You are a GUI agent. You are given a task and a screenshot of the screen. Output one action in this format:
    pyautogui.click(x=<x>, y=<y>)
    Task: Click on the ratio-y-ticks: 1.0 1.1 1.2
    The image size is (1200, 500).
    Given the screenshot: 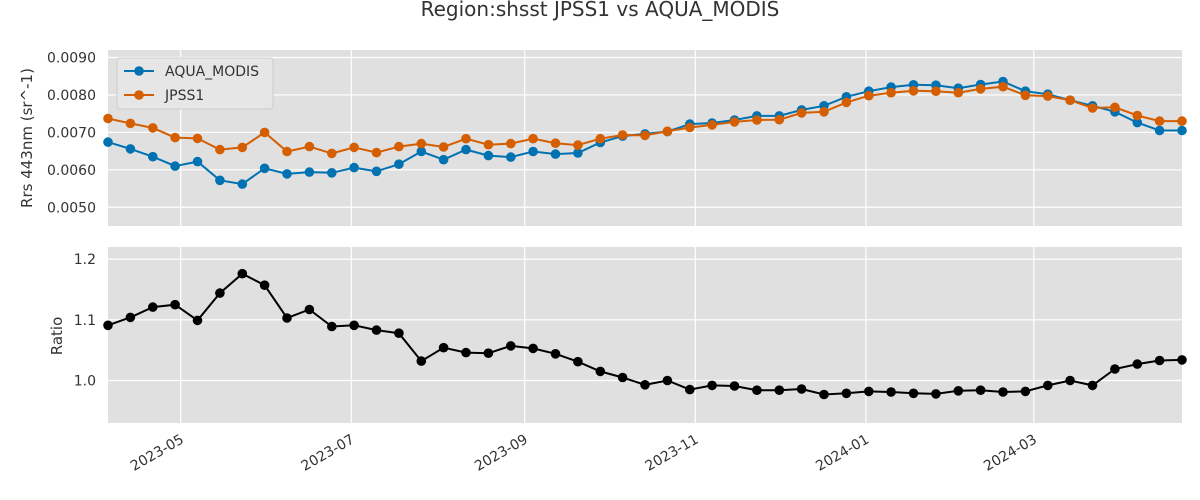 What is the action you would take?
    pyautogui.click(x=85, y=320)
    